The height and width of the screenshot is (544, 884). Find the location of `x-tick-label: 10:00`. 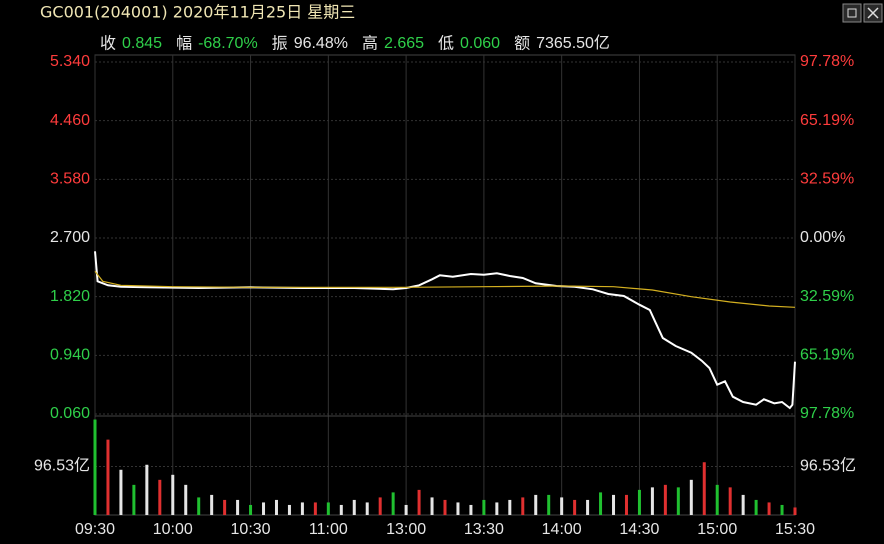

x-tick-label: 10:00 is located at coordinates (173, 529).